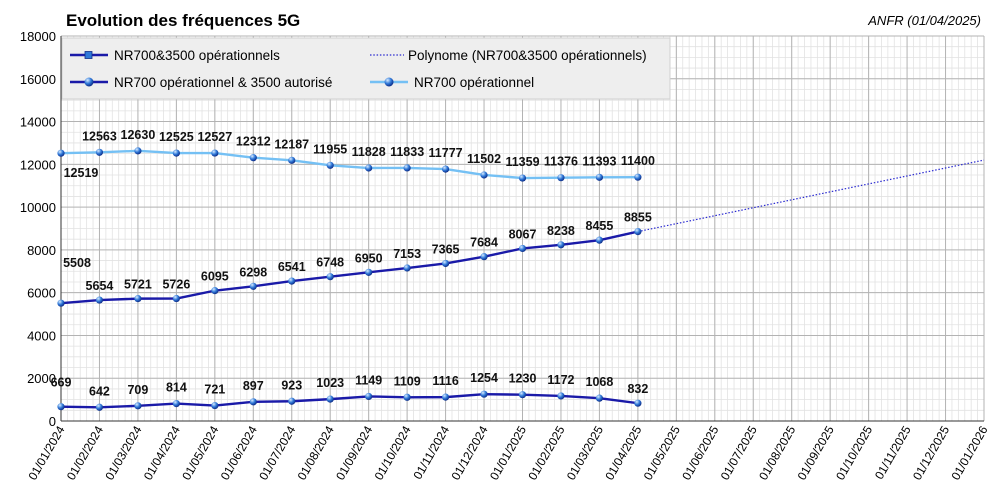  What do you see at coordinates (474, 82) in the screenshot?
I see `legend-label: NR700 opérationnel` at bounding box center [474, 82].